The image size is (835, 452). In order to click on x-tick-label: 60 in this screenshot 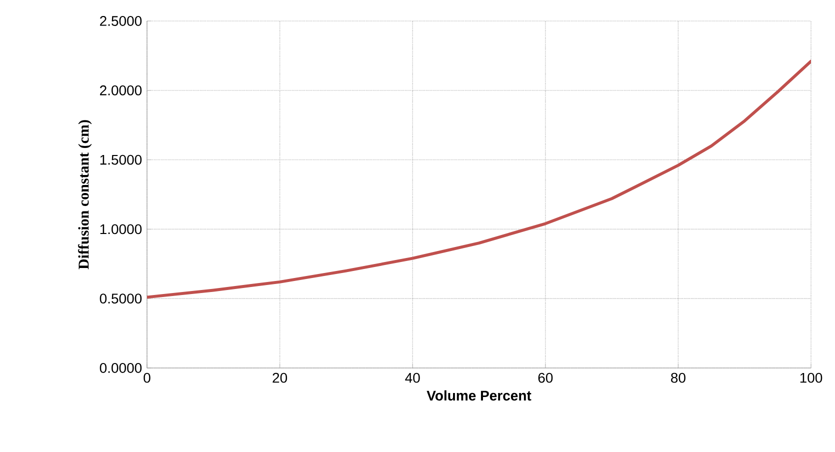, I will do `click(545, 377)`.